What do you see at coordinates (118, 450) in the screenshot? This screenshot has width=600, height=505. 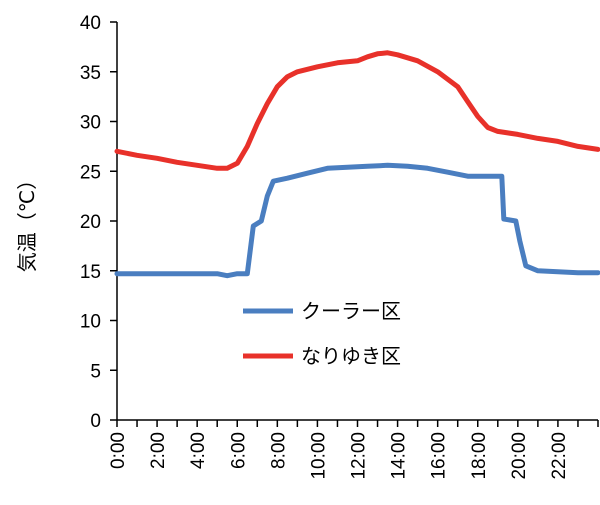 I see `x-tick-label: 0:00` at bounding box center [118, 450].